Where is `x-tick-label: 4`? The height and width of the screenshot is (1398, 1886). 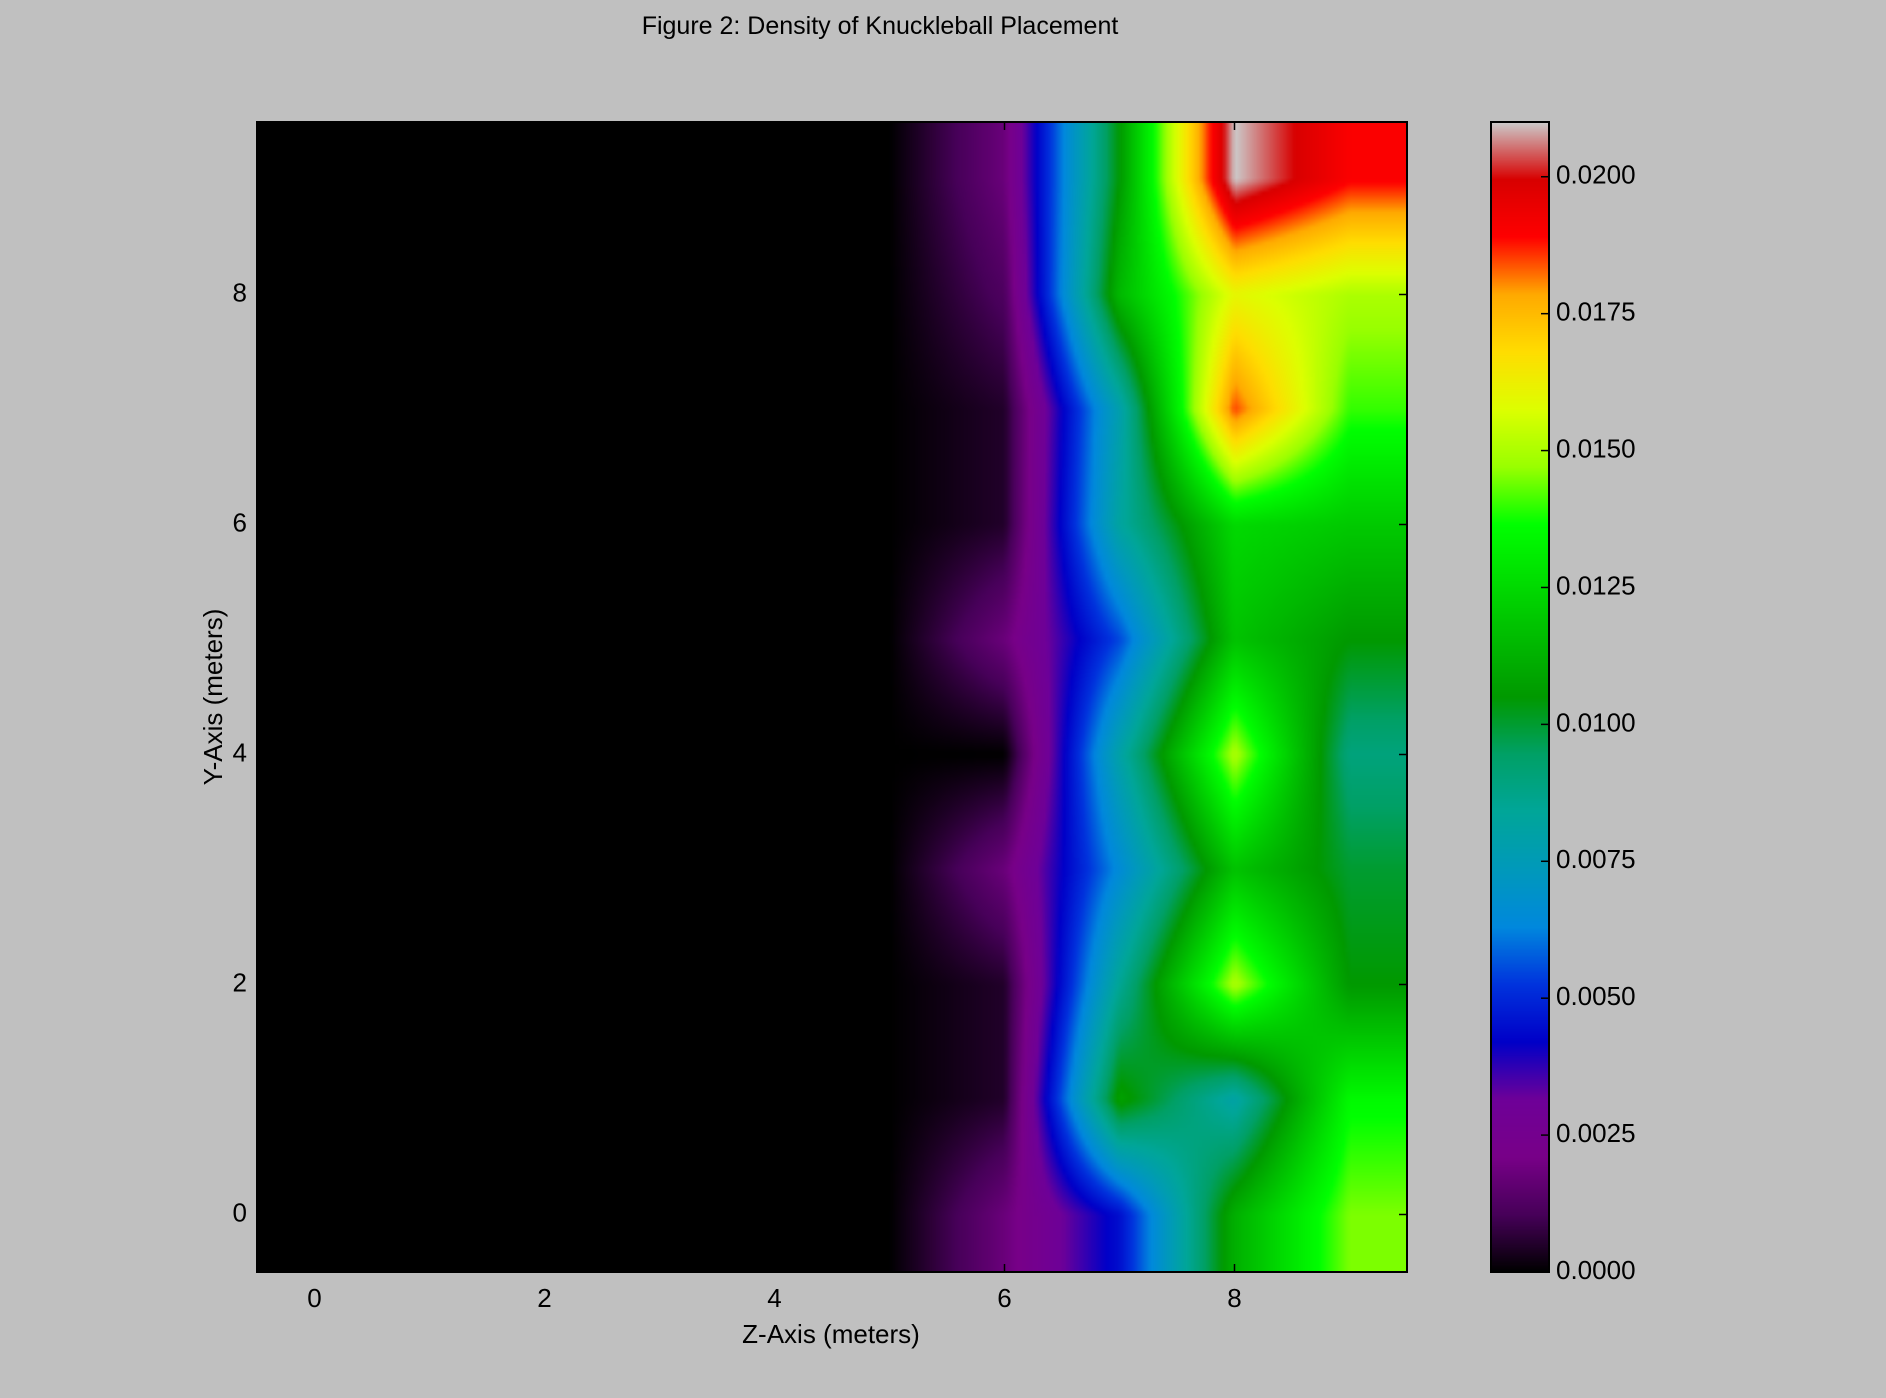 x-tick-label: 4 is located at coordinates (774, 1298).